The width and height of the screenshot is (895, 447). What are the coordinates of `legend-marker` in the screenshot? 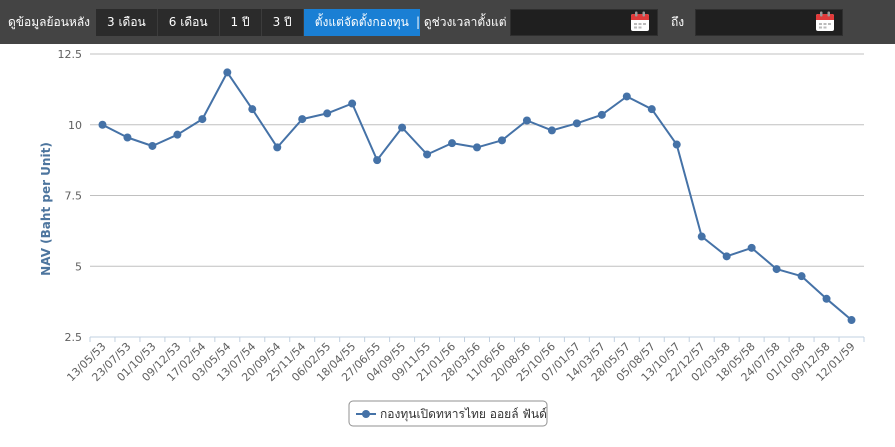 It's located at (366, 414).